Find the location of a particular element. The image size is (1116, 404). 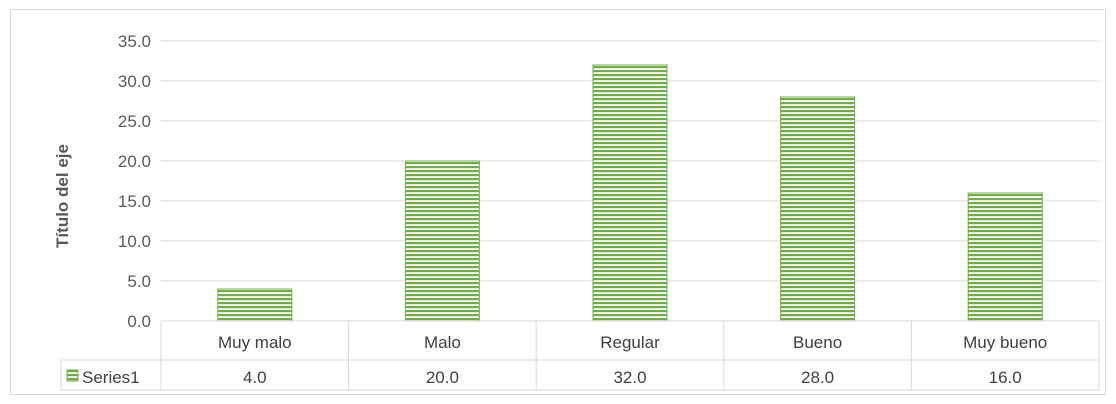

category-label: Malo is located at coordinates (442, 342).